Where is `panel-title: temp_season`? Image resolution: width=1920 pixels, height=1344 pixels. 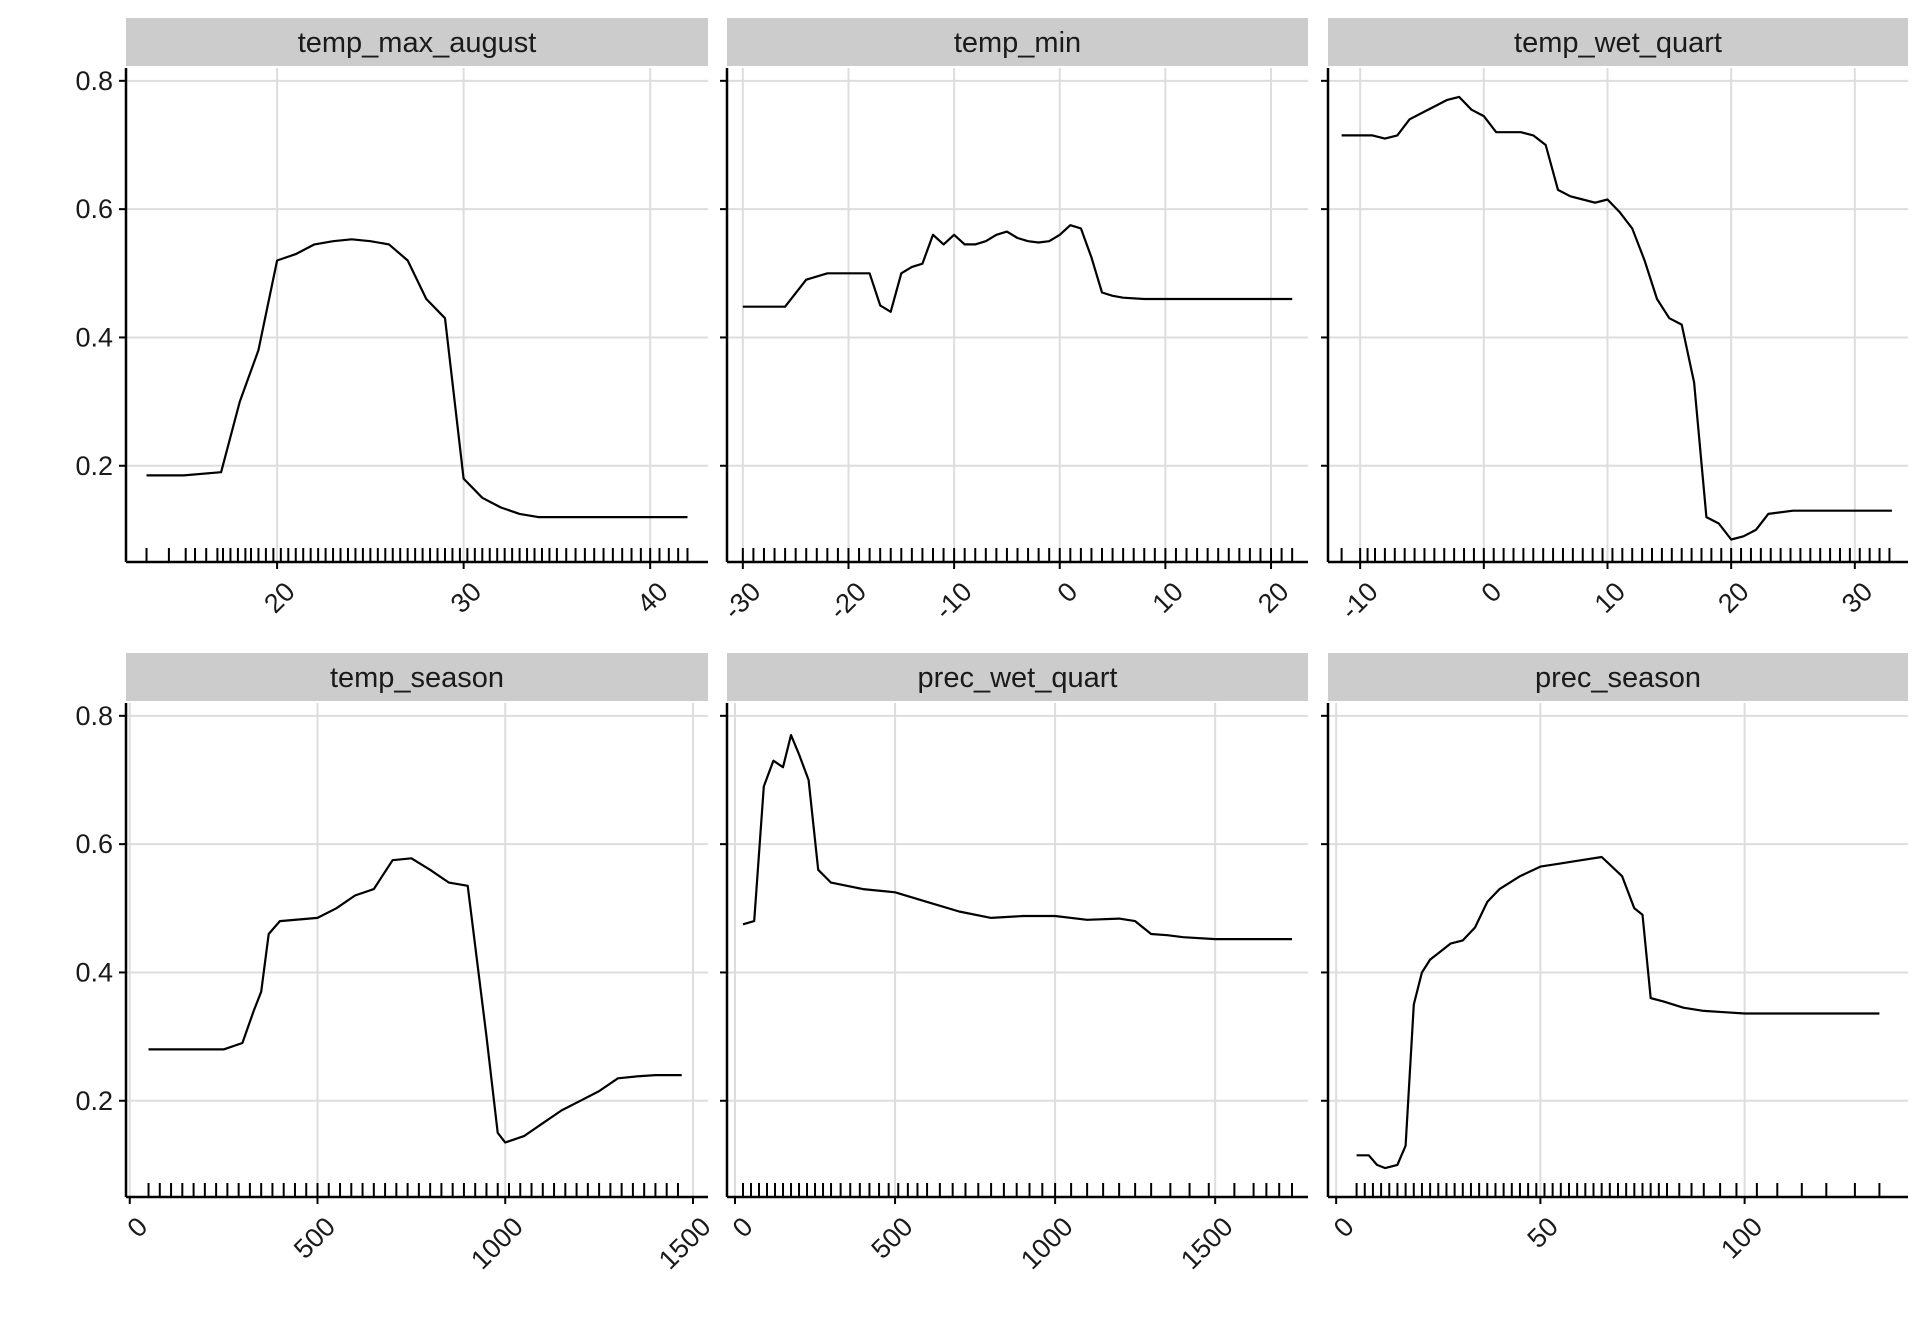 panel-title: temp_season is located at coordinates (417, 678).